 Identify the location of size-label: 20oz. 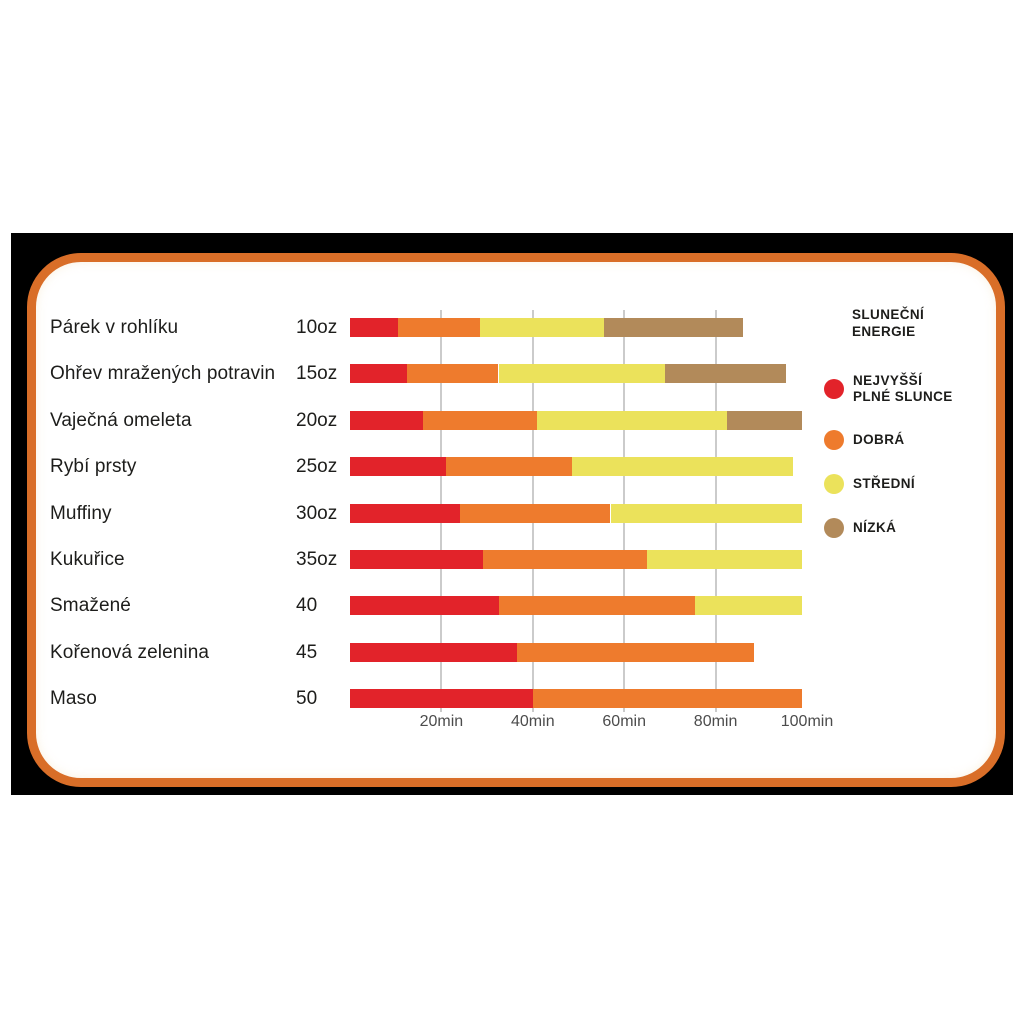
(317, 420).